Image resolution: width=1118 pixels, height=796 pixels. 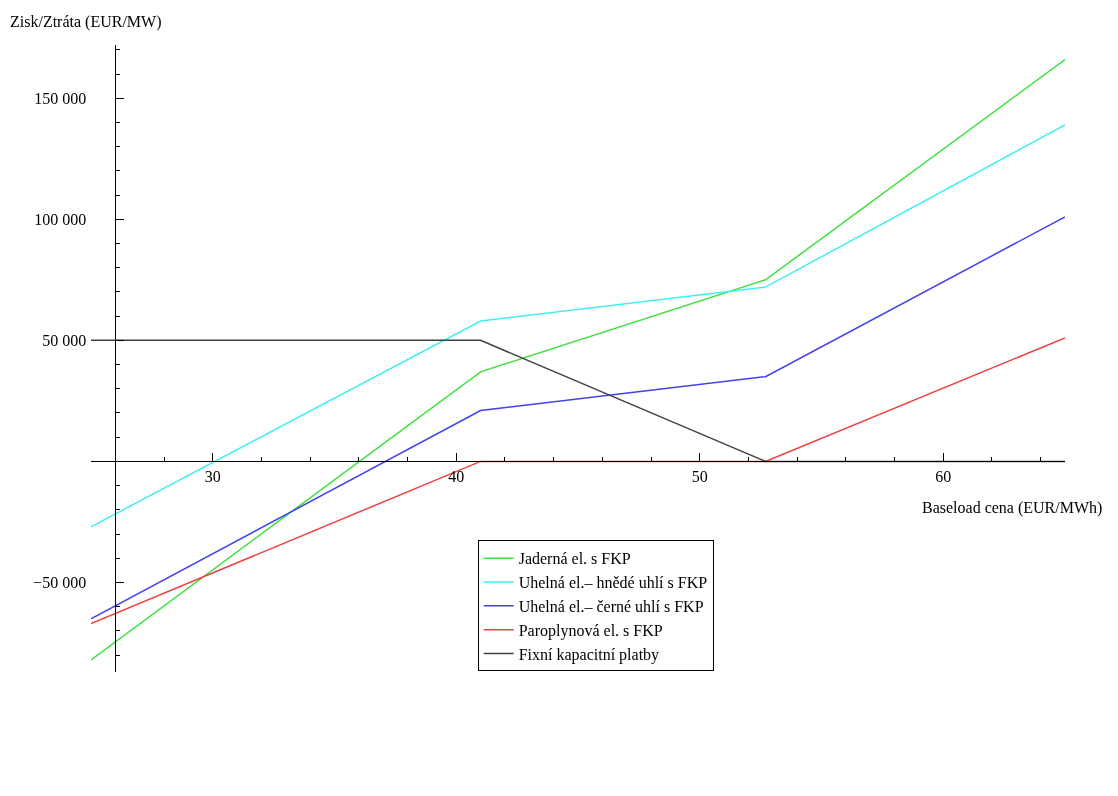 I want to click on y-tick-label: 100 000, so click(x=60, y=219).